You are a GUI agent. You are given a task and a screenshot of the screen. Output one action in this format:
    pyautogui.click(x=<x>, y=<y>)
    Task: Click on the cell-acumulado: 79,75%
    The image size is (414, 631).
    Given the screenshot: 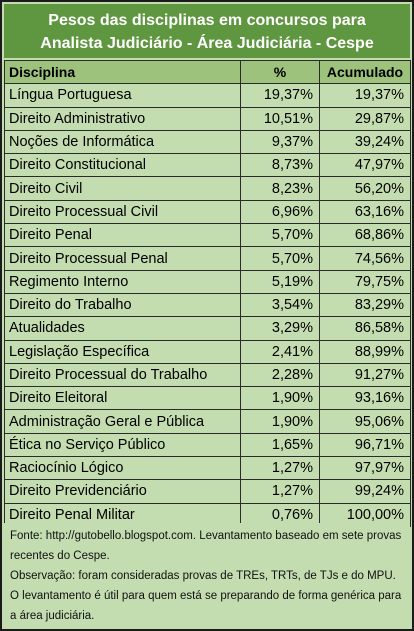 What is the action you would take?
    pyautogui.click(x=365, y=281)
    